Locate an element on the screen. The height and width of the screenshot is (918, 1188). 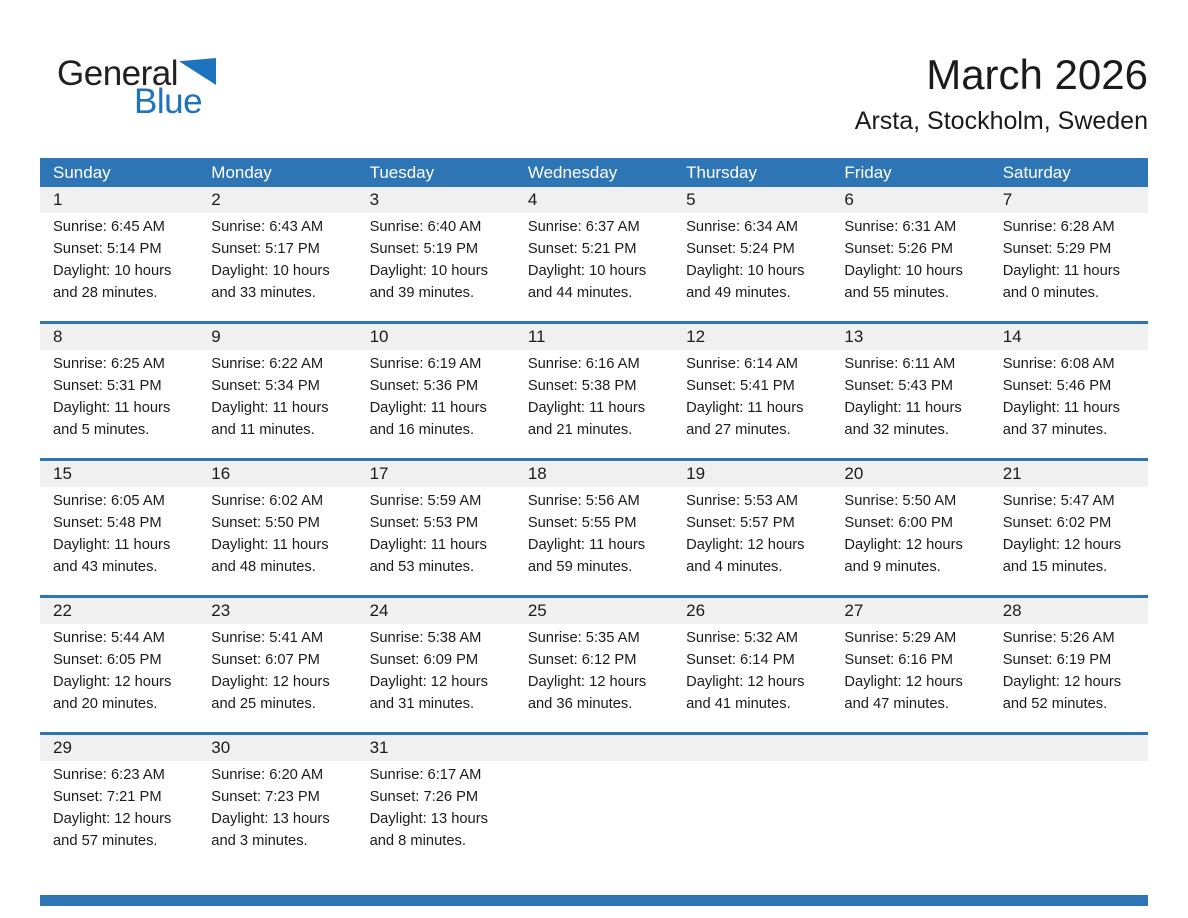
sunset-text: Sunset: 6:16 PM is located at coordinates (899, 660).